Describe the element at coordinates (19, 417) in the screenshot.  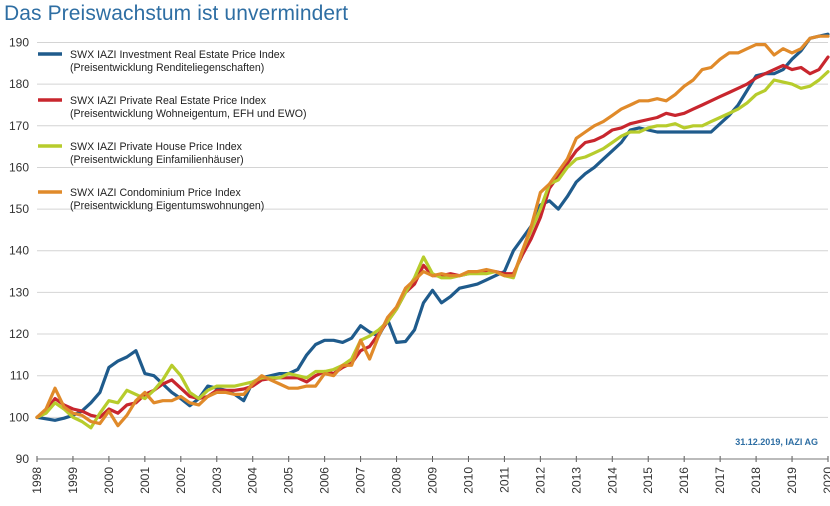
I see `y-tick-label: 100` at that location.